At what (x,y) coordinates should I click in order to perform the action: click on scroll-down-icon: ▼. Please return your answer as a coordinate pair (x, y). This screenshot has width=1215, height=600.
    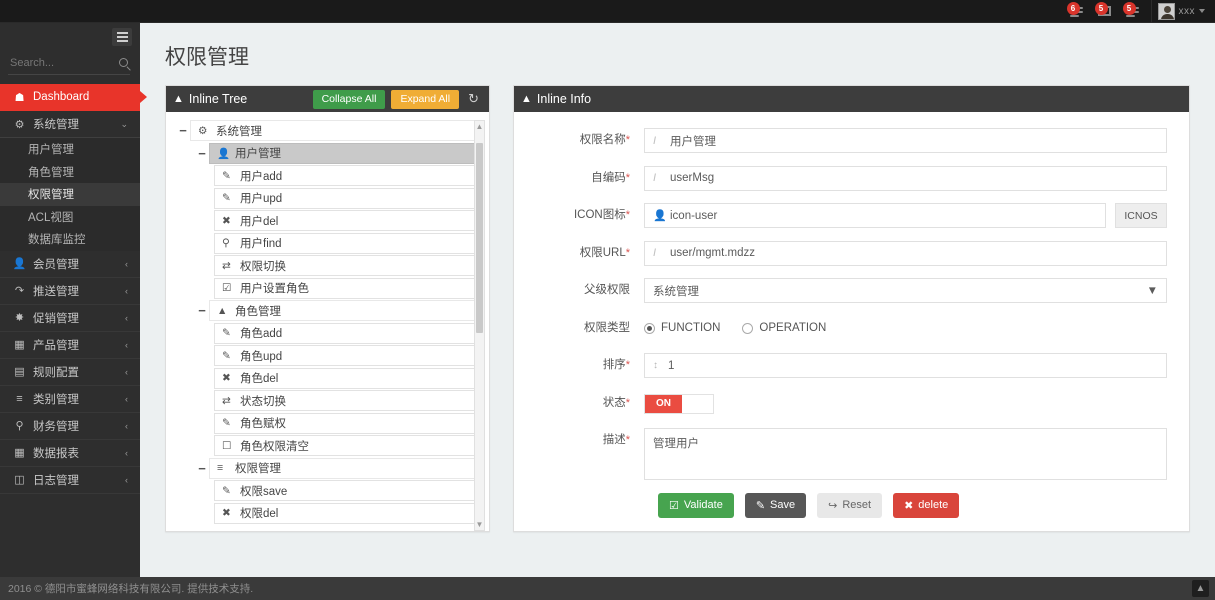
    Looking at the image, I should click on (479, 524).